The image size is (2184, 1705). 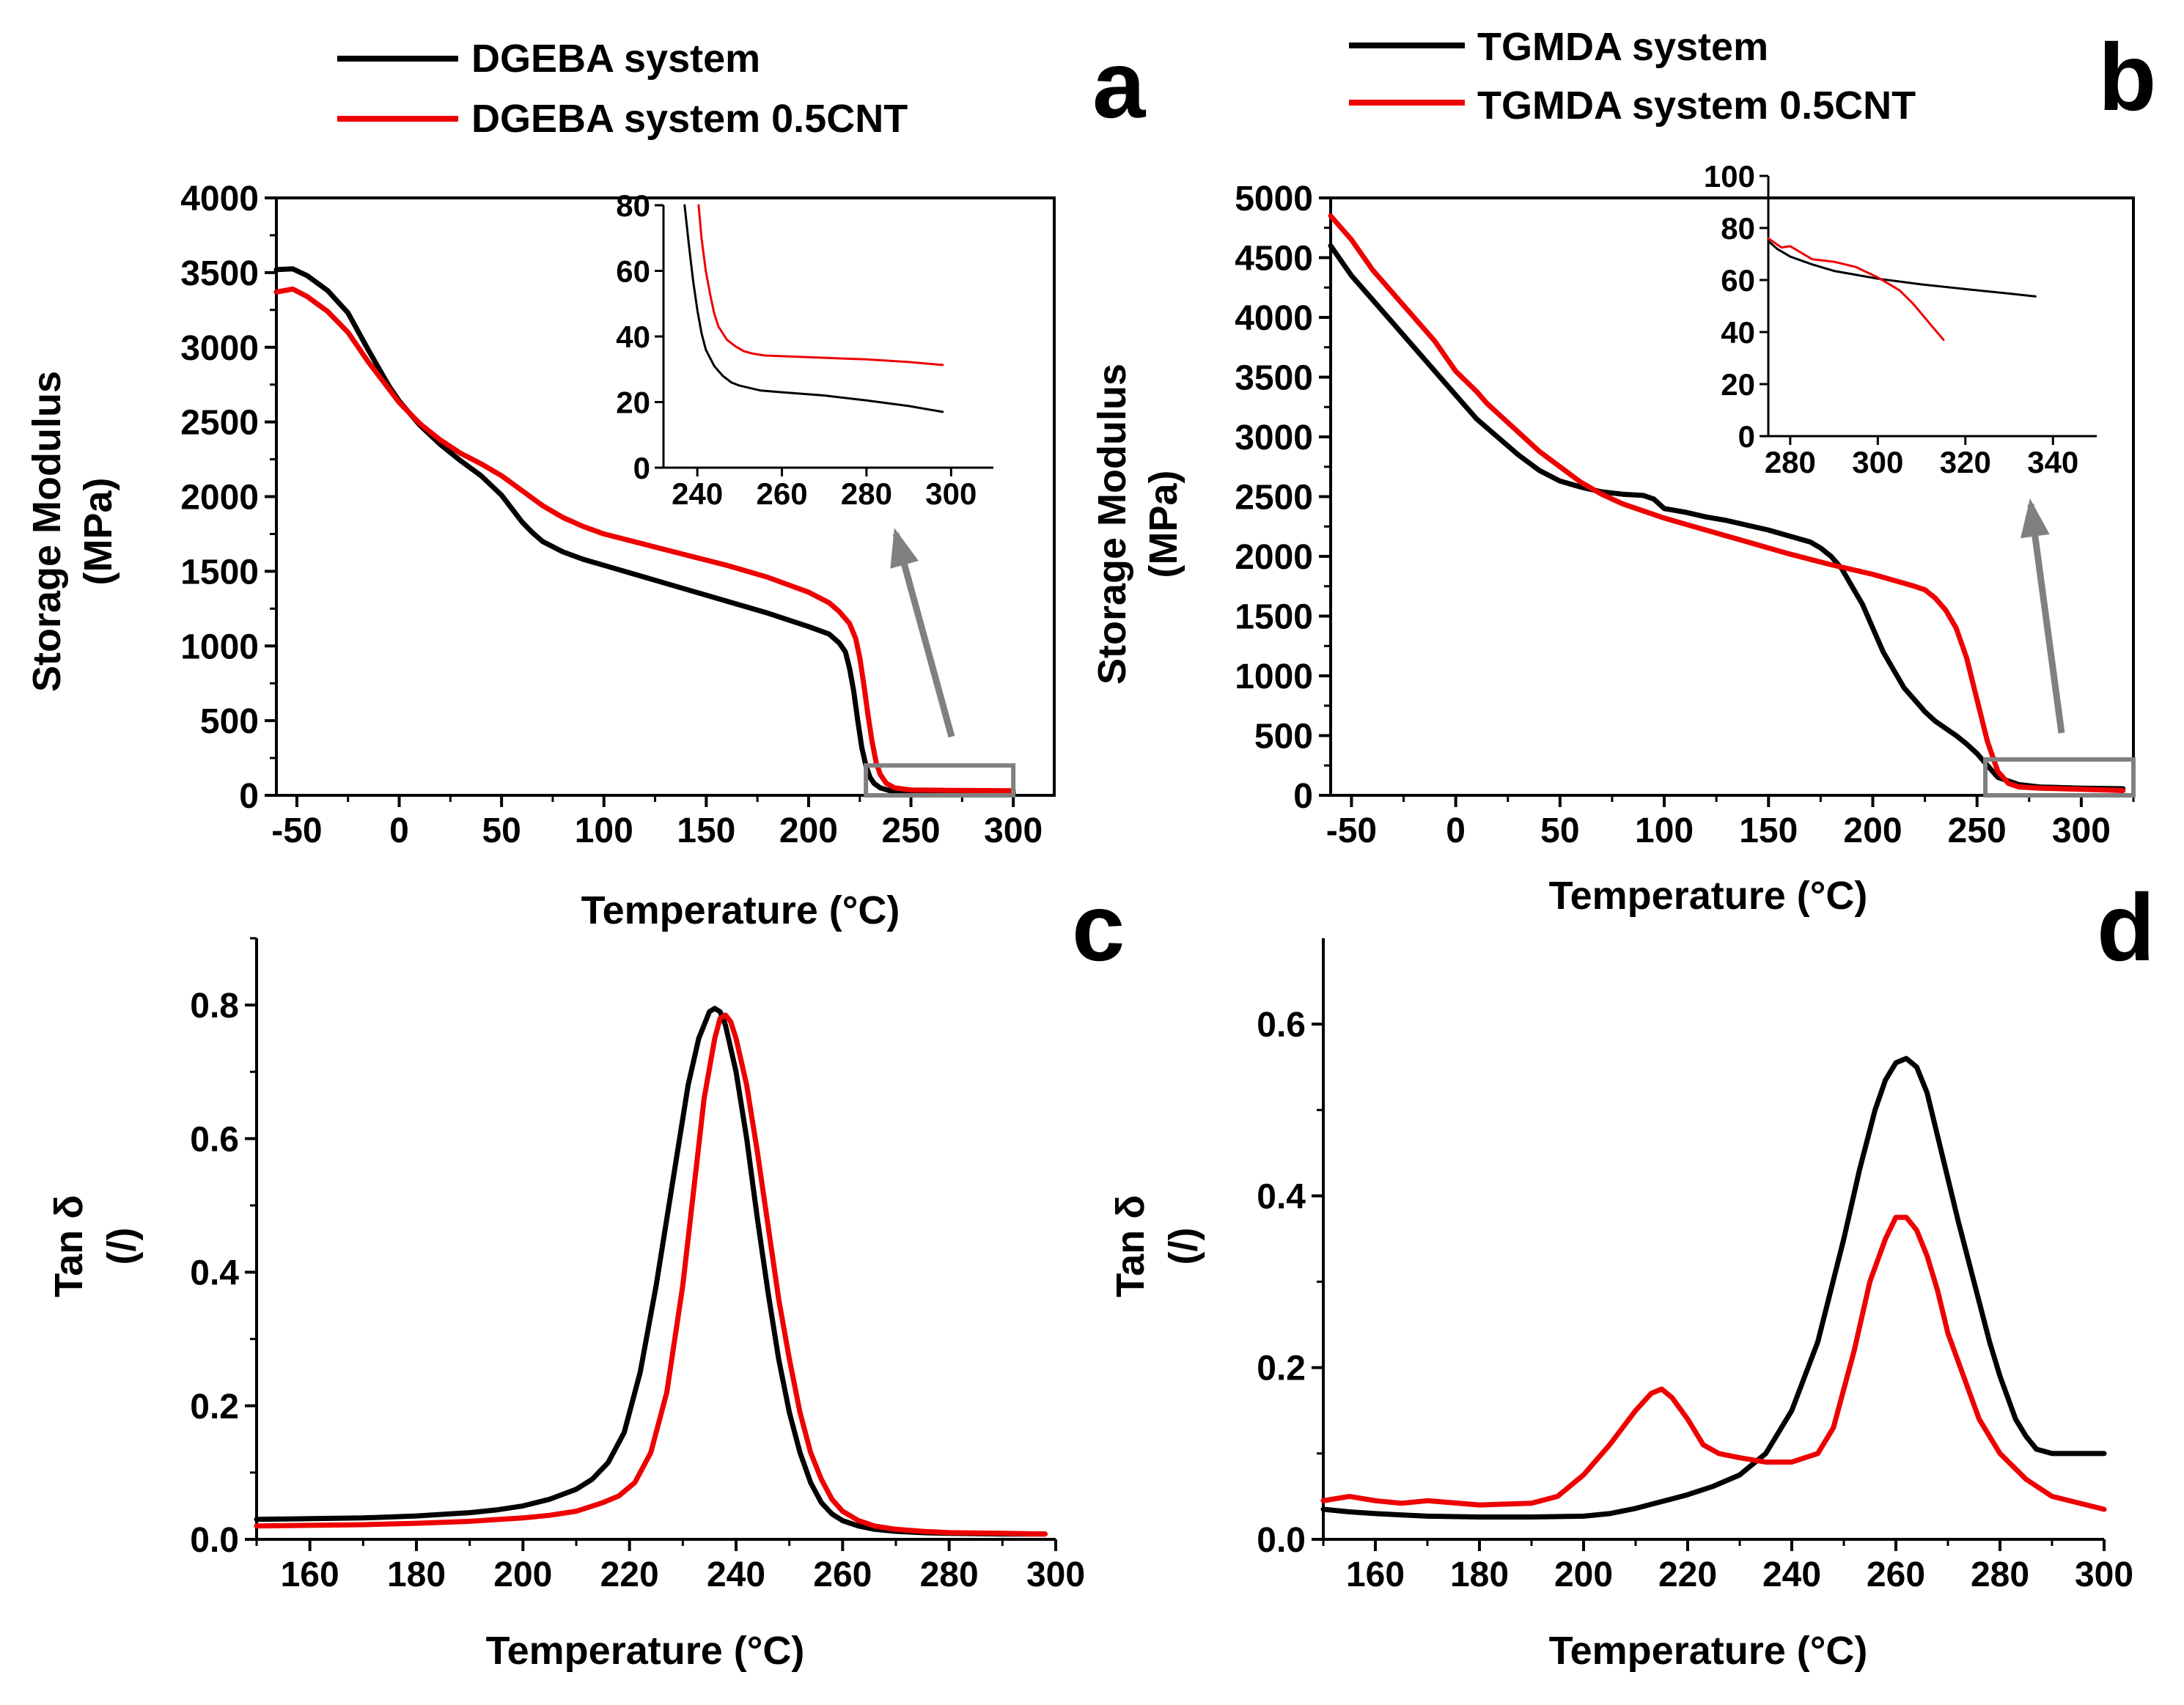 I want to click on chart-d-x-tick-label: 160, so click(x=1375, y=1574).